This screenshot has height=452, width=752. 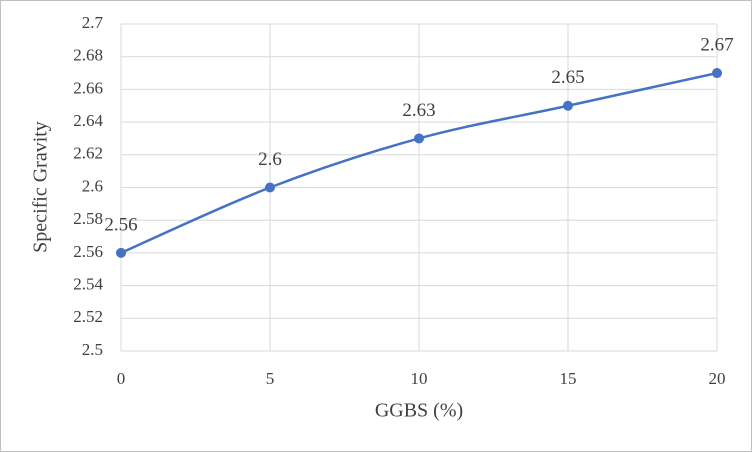 I want to click on y-axis-title: Specific Gravity, so click(x=41, y=187).